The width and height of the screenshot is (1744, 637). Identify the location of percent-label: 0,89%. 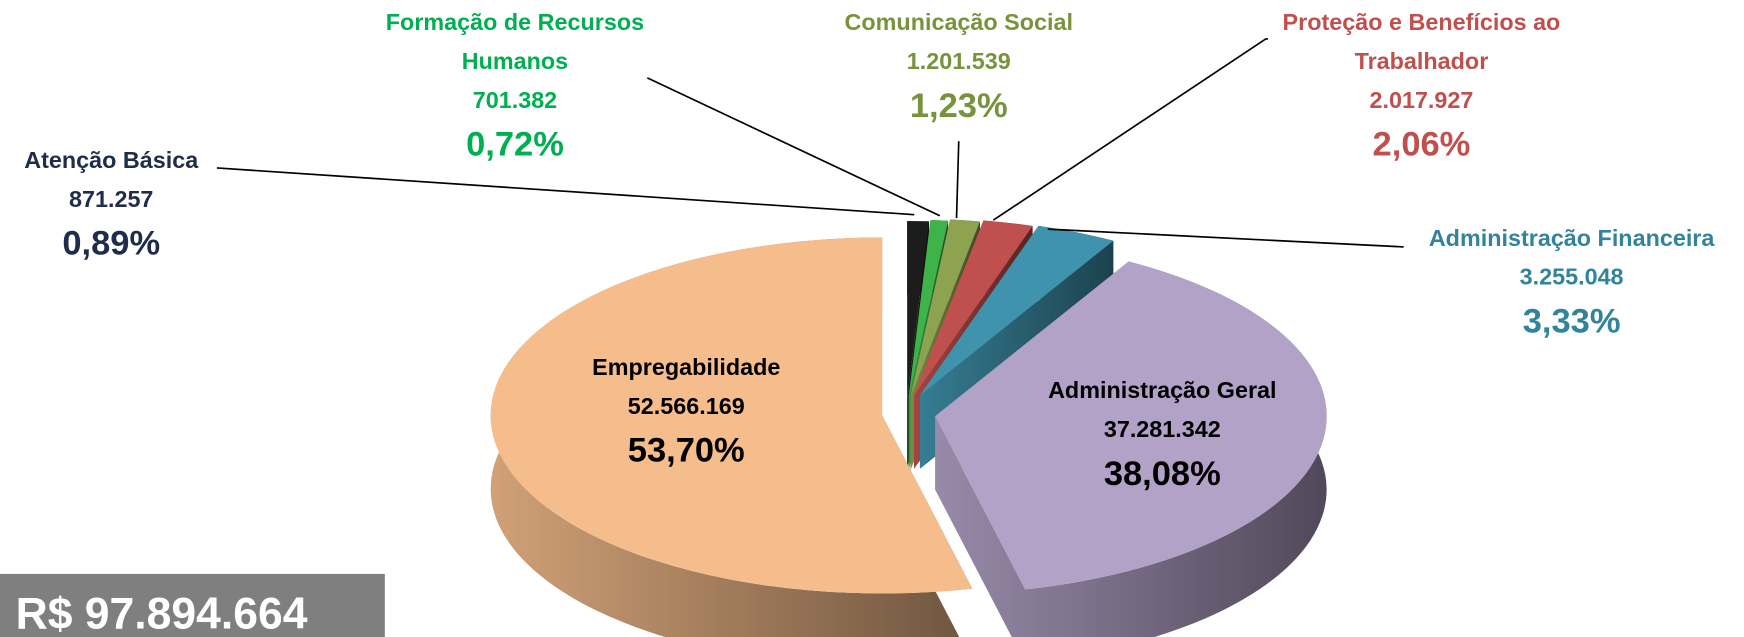
(111, 243).